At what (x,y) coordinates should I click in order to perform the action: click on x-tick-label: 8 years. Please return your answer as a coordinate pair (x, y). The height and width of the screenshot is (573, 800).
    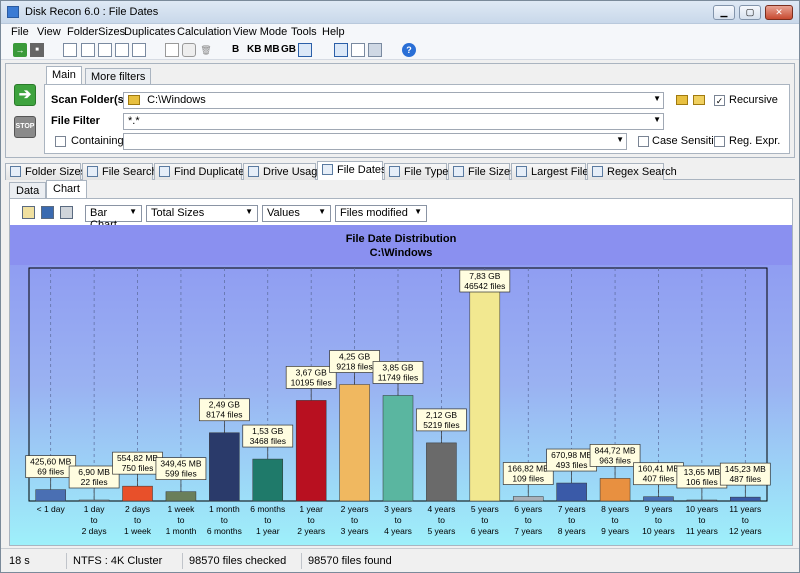
    Looking at the image, I should click on (615, 509).